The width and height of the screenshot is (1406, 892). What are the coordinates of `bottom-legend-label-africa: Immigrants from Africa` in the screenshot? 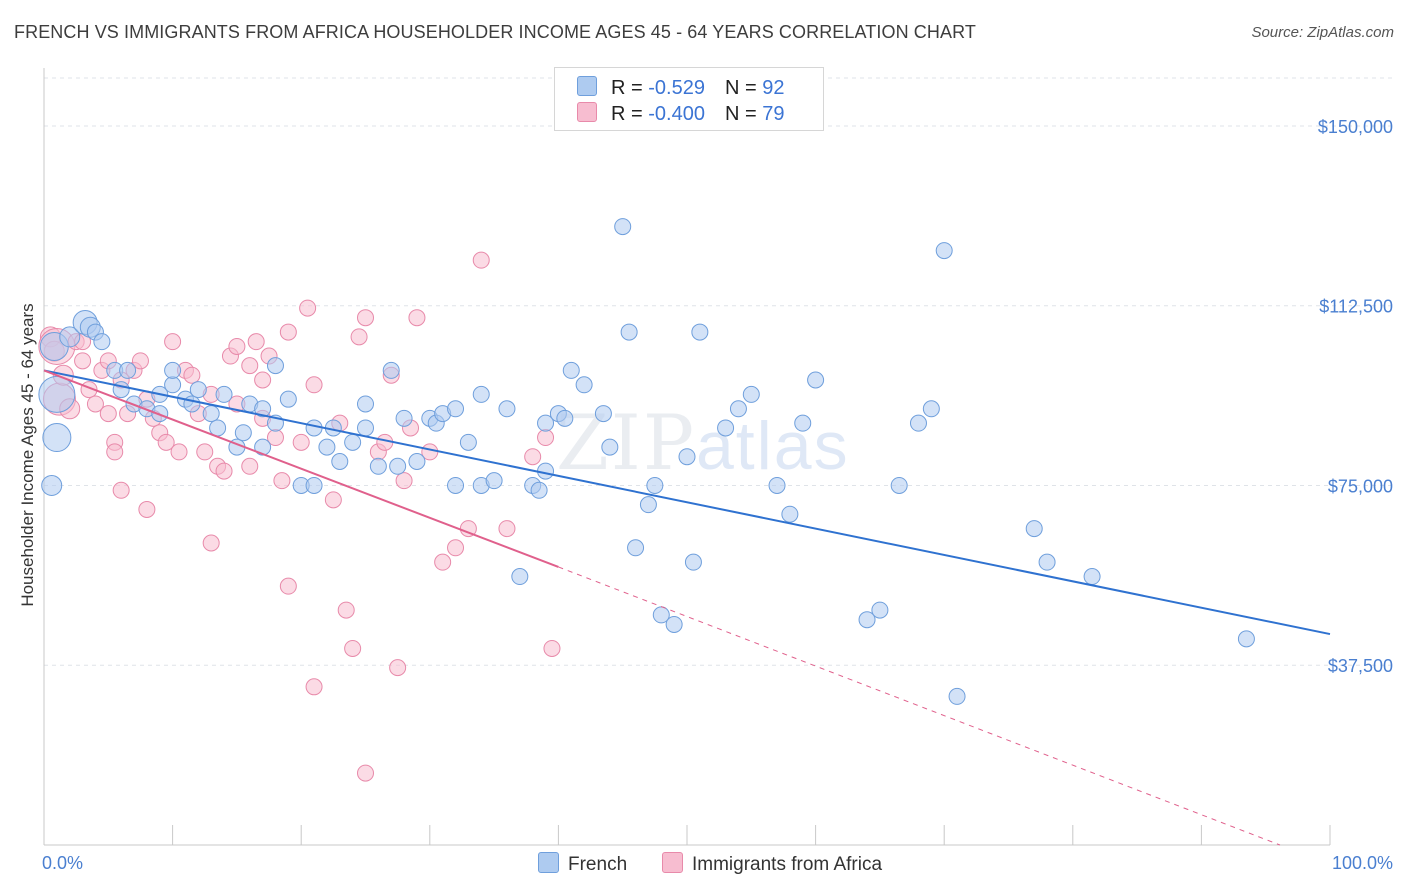 It's located at (787, 864).